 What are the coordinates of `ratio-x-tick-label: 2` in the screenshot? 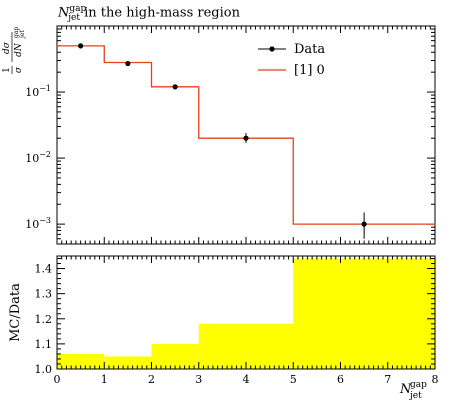 It's located at (151, 379).